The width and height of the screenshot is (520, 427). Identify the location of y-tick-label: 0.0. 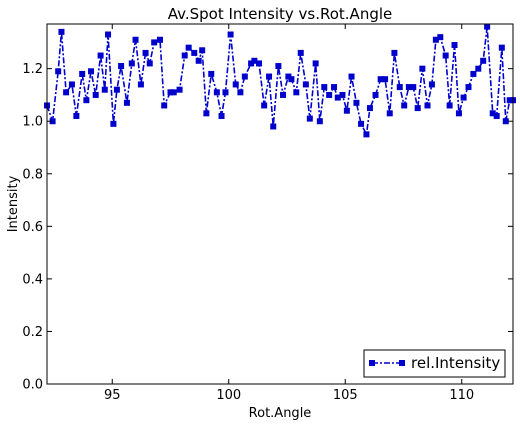
(32, 385).